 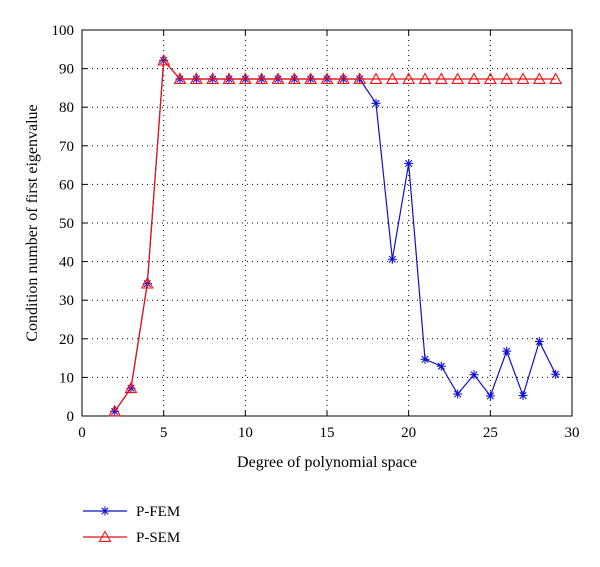 What do you see at coordinates (158, 538) in the screenshot?
I see `legend-label-p-sem: P-SEM` at bounding box center [158, 538].